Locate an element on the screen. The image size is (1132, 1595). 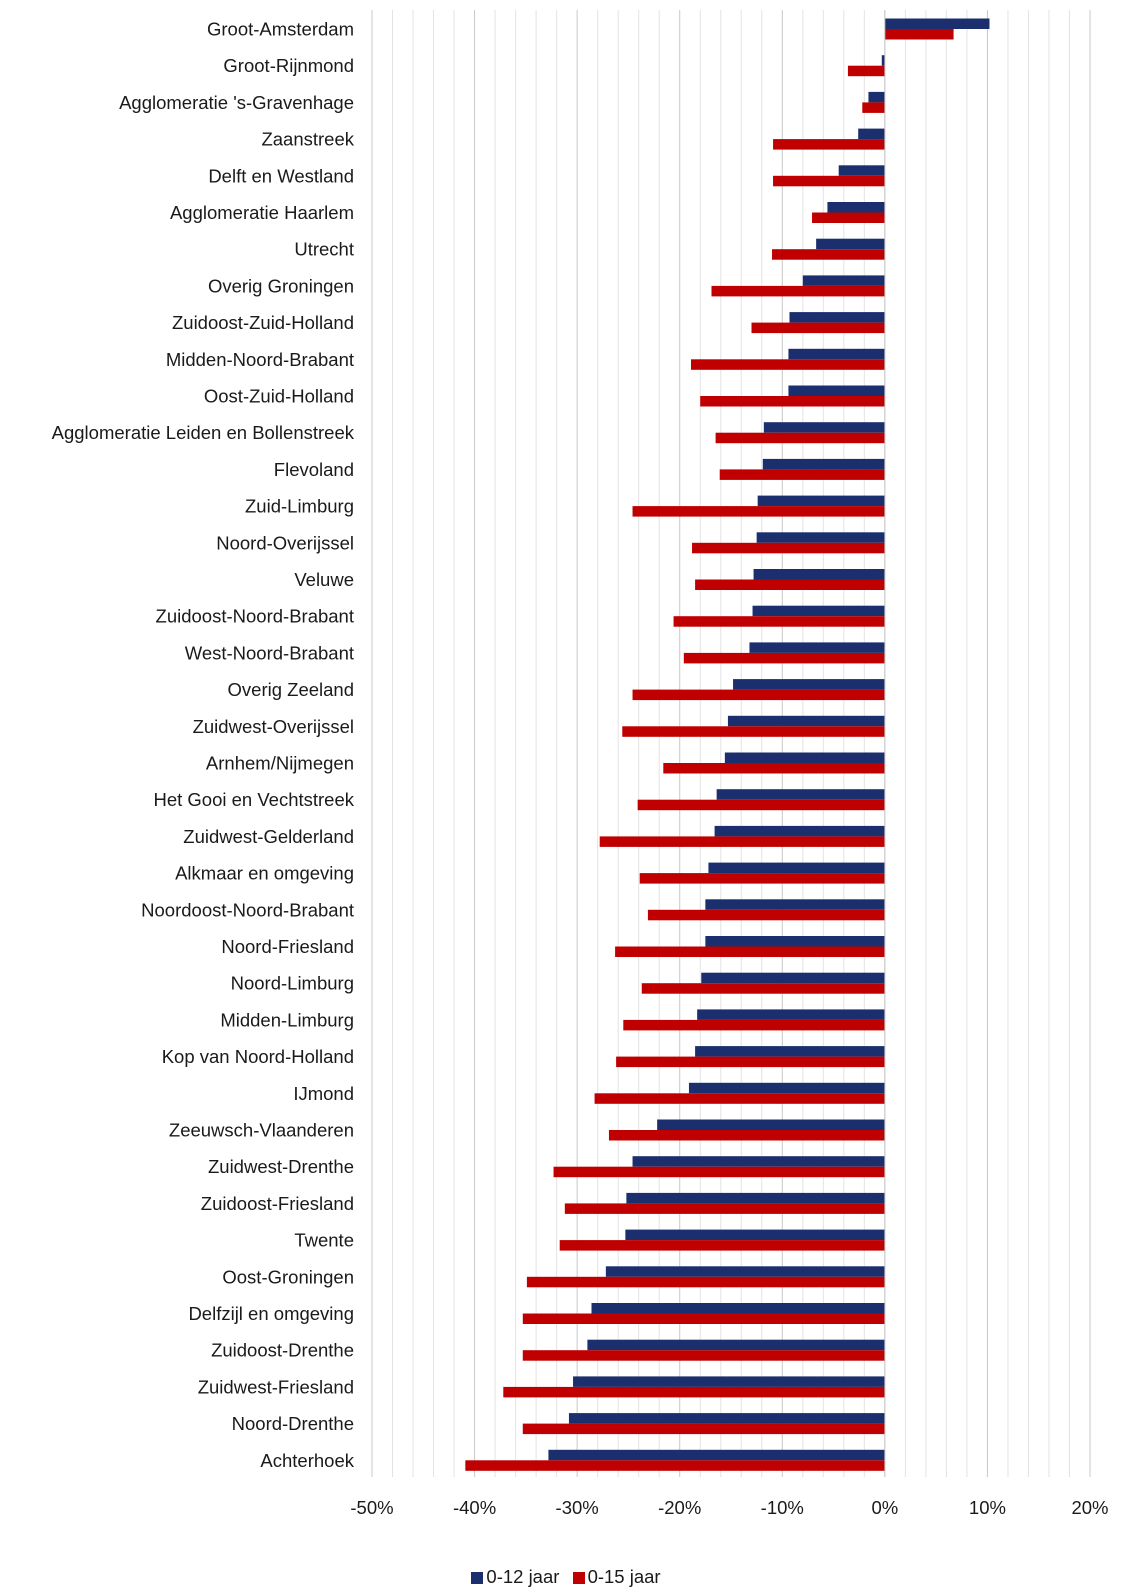
category-label: Zuidwest-Overijssel is located at coordinates (273, 726).